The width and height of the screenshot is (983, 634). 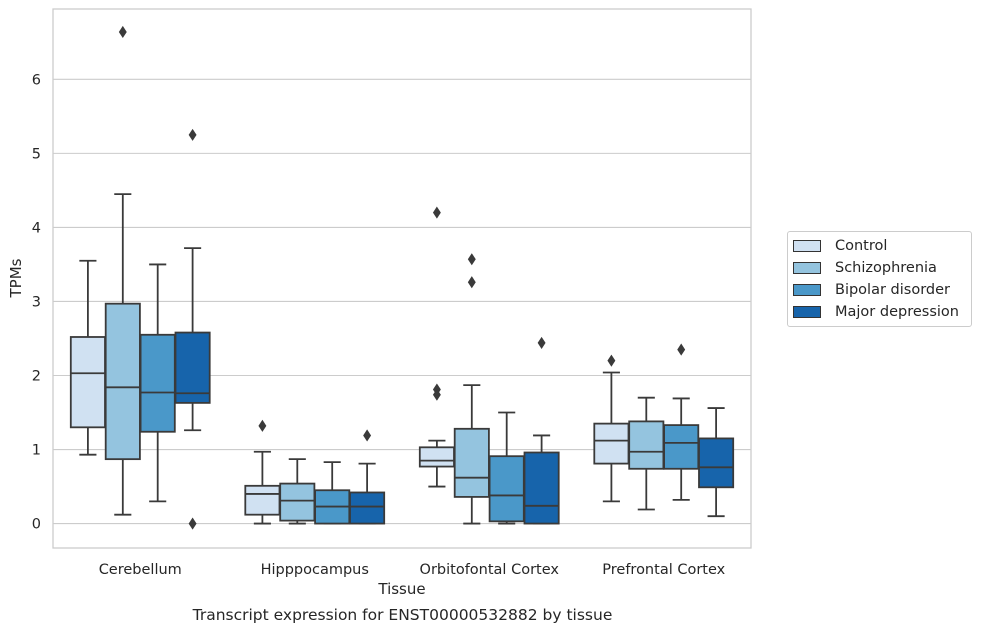 I want to click on legend-label-major-depression: Major depression, so click(x=897, y=312).